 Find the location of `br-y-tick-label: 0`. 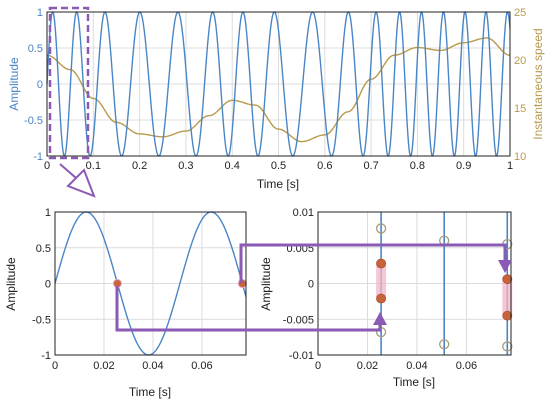

br-y-tick-label: 0 is located at coordinates (311, 285).